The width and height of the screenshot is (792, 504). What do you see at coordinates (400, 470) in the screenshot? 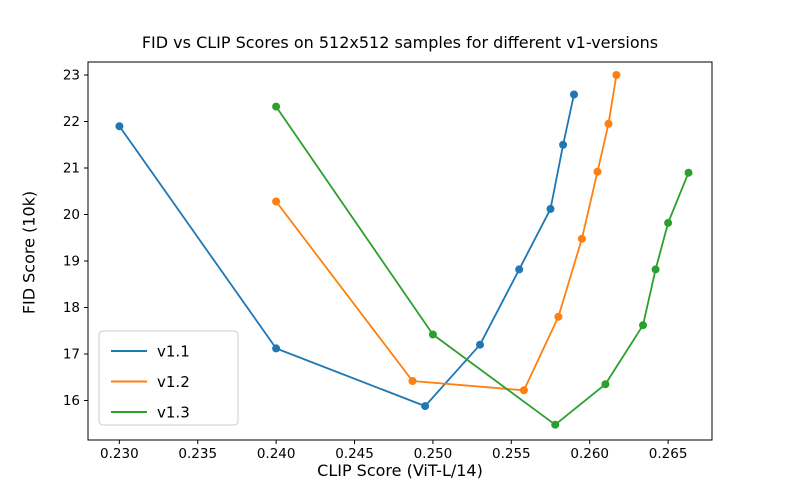
I see `x-axis-label: CLIP Score (ViT-L/14)` at bounding box center [400, 470].